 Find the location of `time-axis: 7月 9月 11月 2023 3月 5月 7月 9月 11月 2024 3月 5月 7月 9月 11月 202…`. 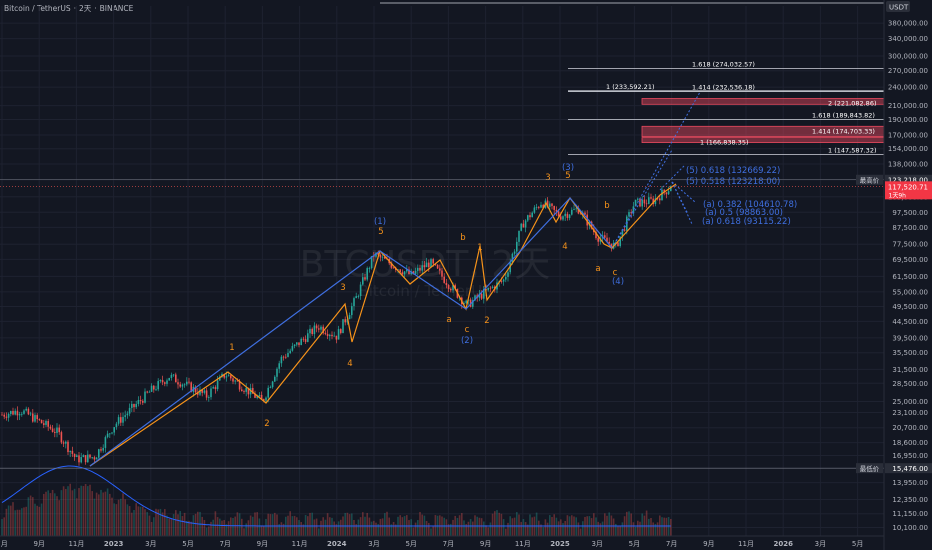

time-axis: 7月 9月 11月 2023 3月 5月 7月 9月 11月 2024 3月 5月 7月 9月 11月 202… is located at coordinates (442, 541).